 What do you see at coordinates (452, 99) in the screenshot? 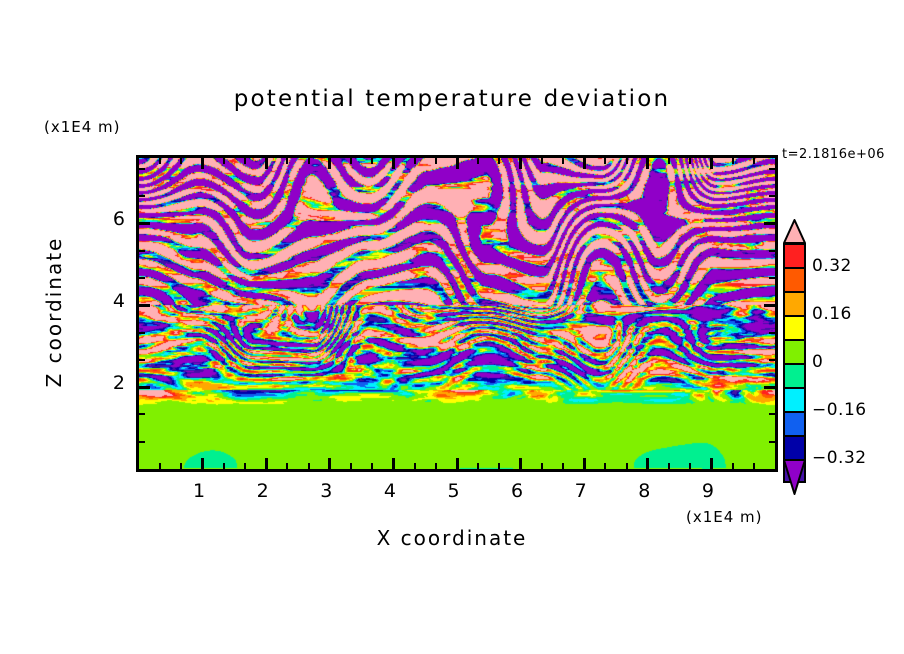
I see `chart-title: potential temperature deviation` at bounding box center [452, 99].